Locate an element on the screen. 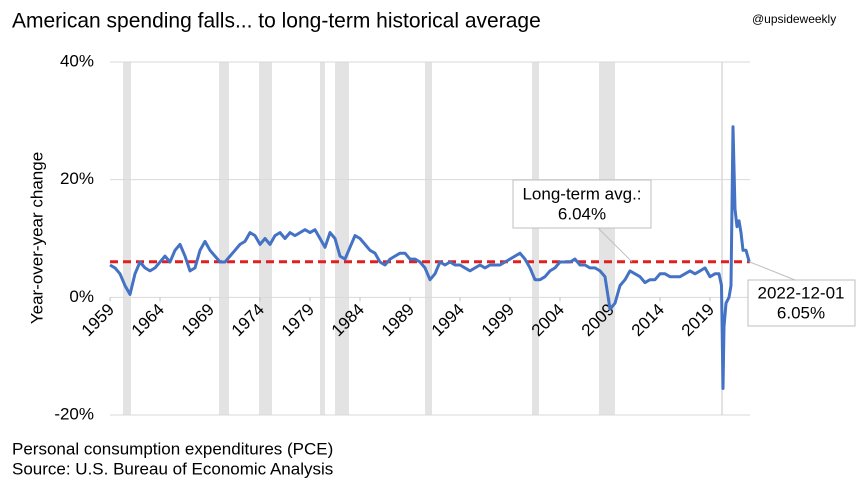 This screenshot has height=498, width=856. handle: @upsideweekly is located at coordinates (794, 19).